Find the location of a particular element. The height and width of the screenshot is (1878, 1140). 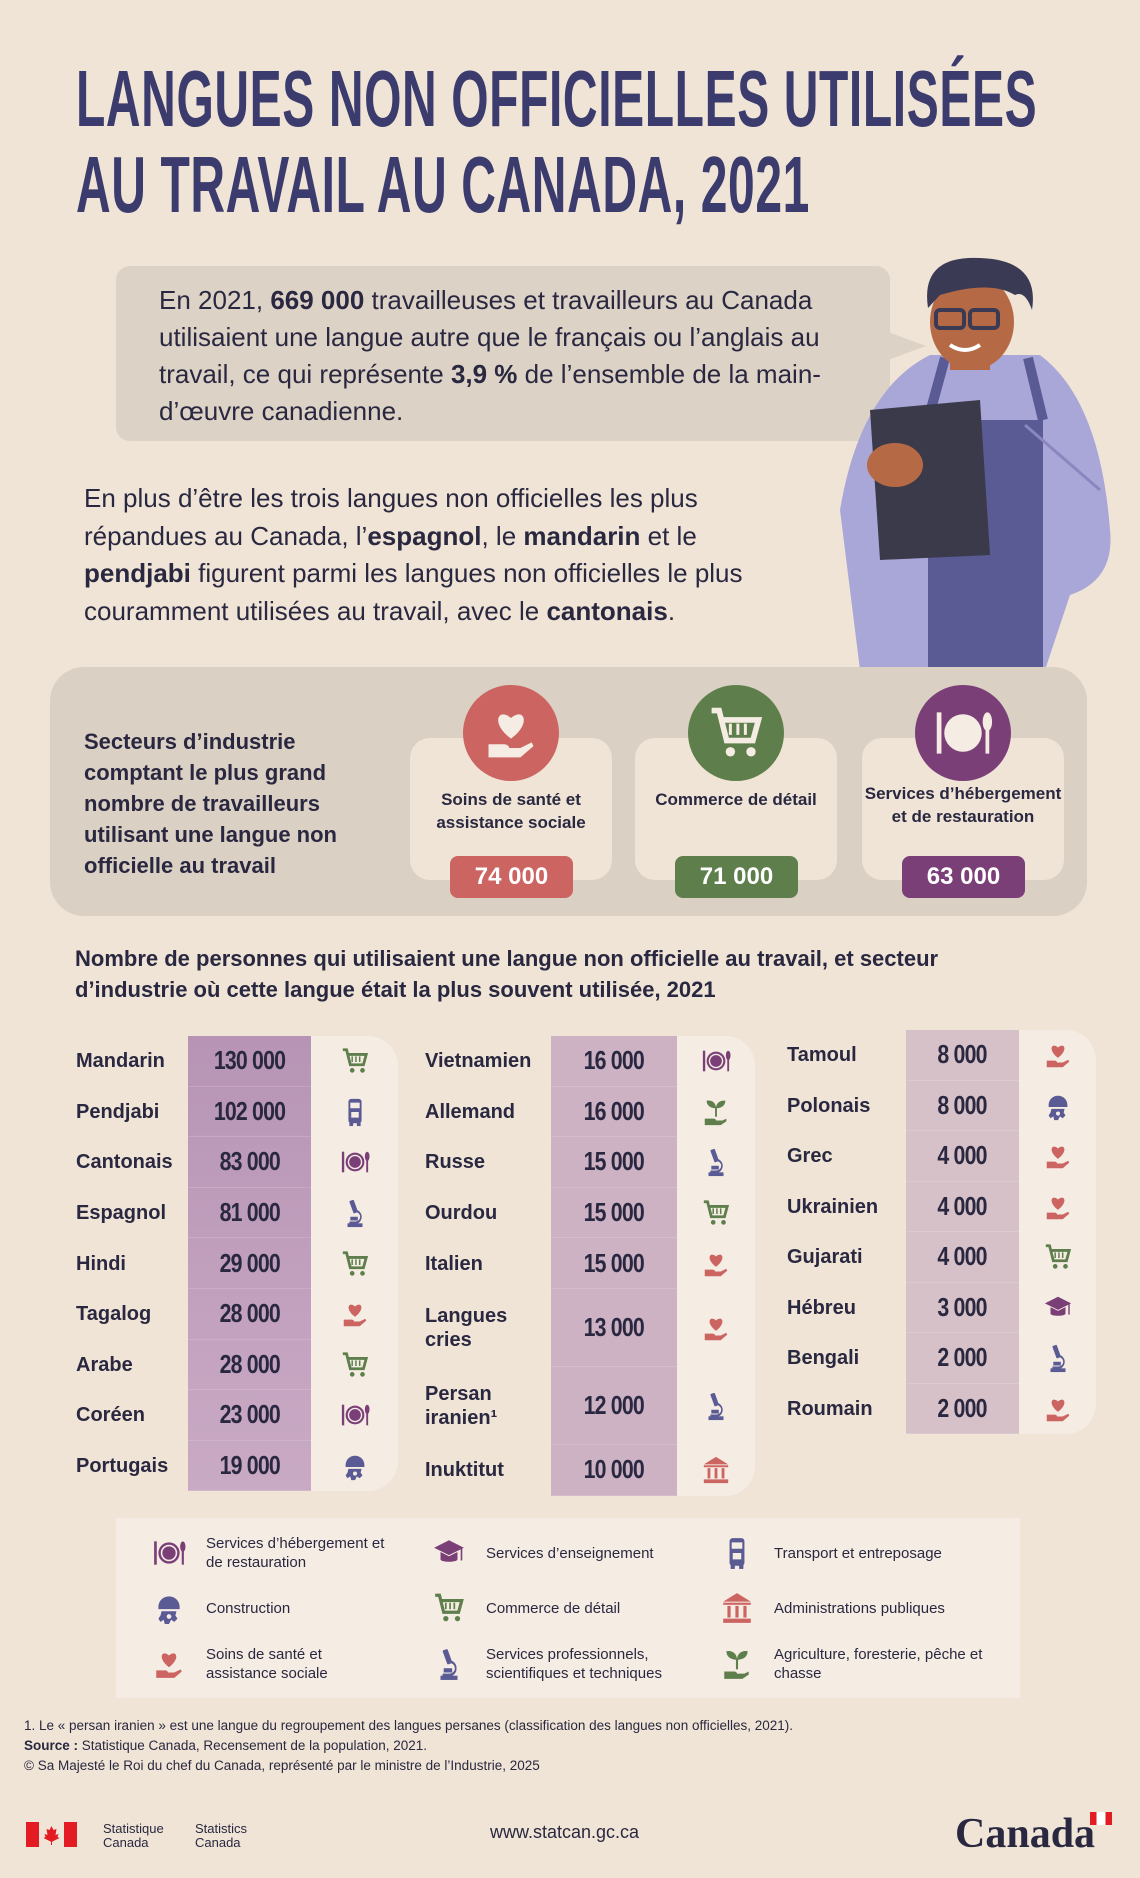

sector-value: 71 000 is located at coordinates (736, 877).